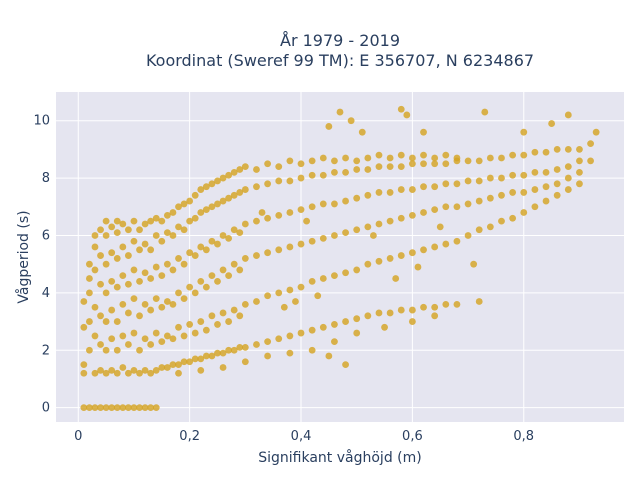 This screenshot has width=640, height=480. Describe the element at coordinates (78, 436) in the screenshot. I see `x-tick-label: 0` at that location.